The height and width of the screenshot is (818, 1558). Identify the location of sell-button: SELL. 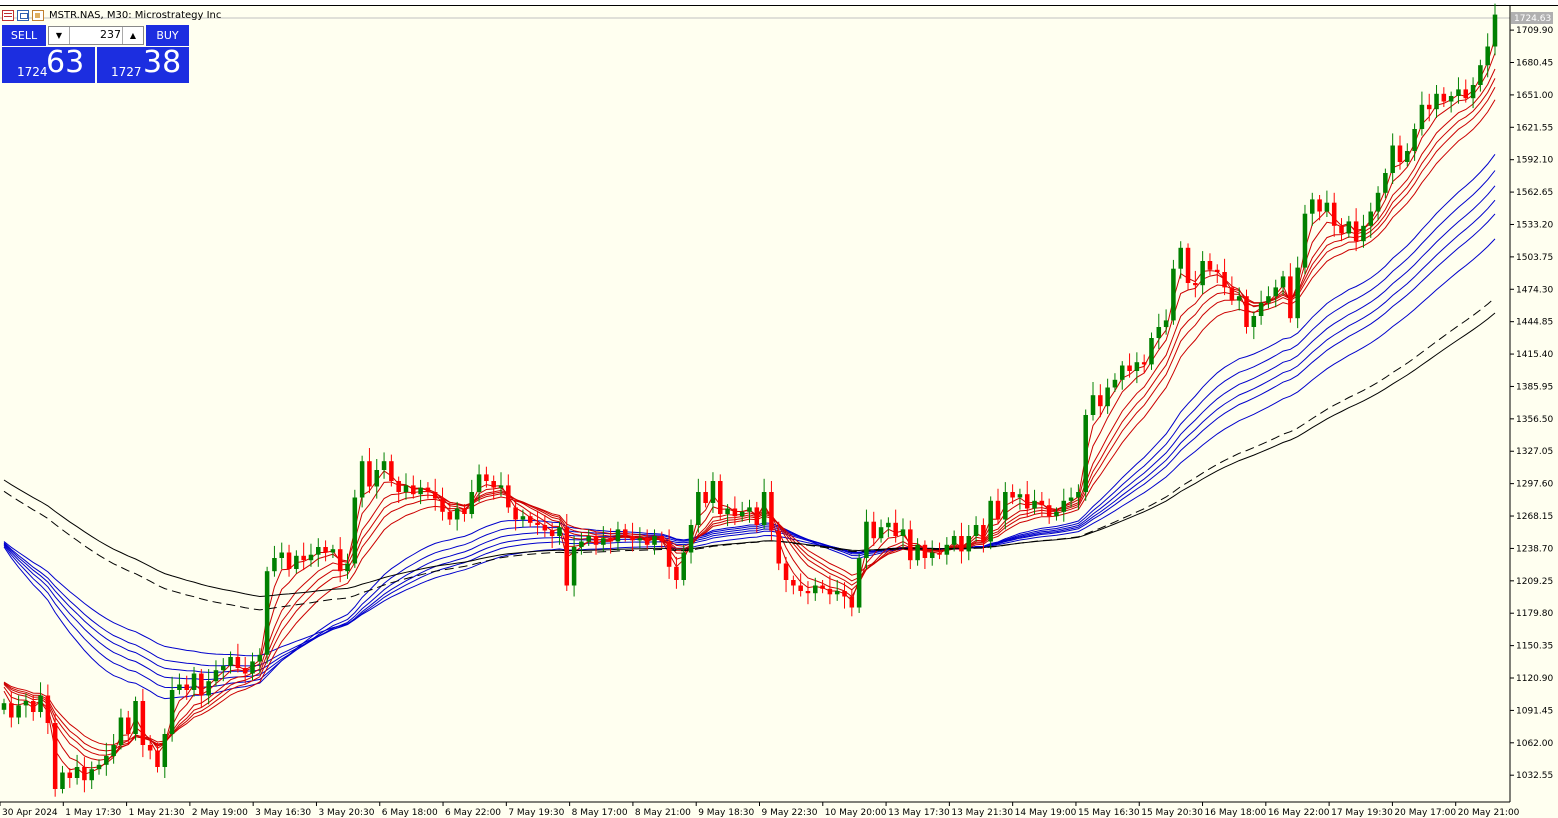
(24, 35).